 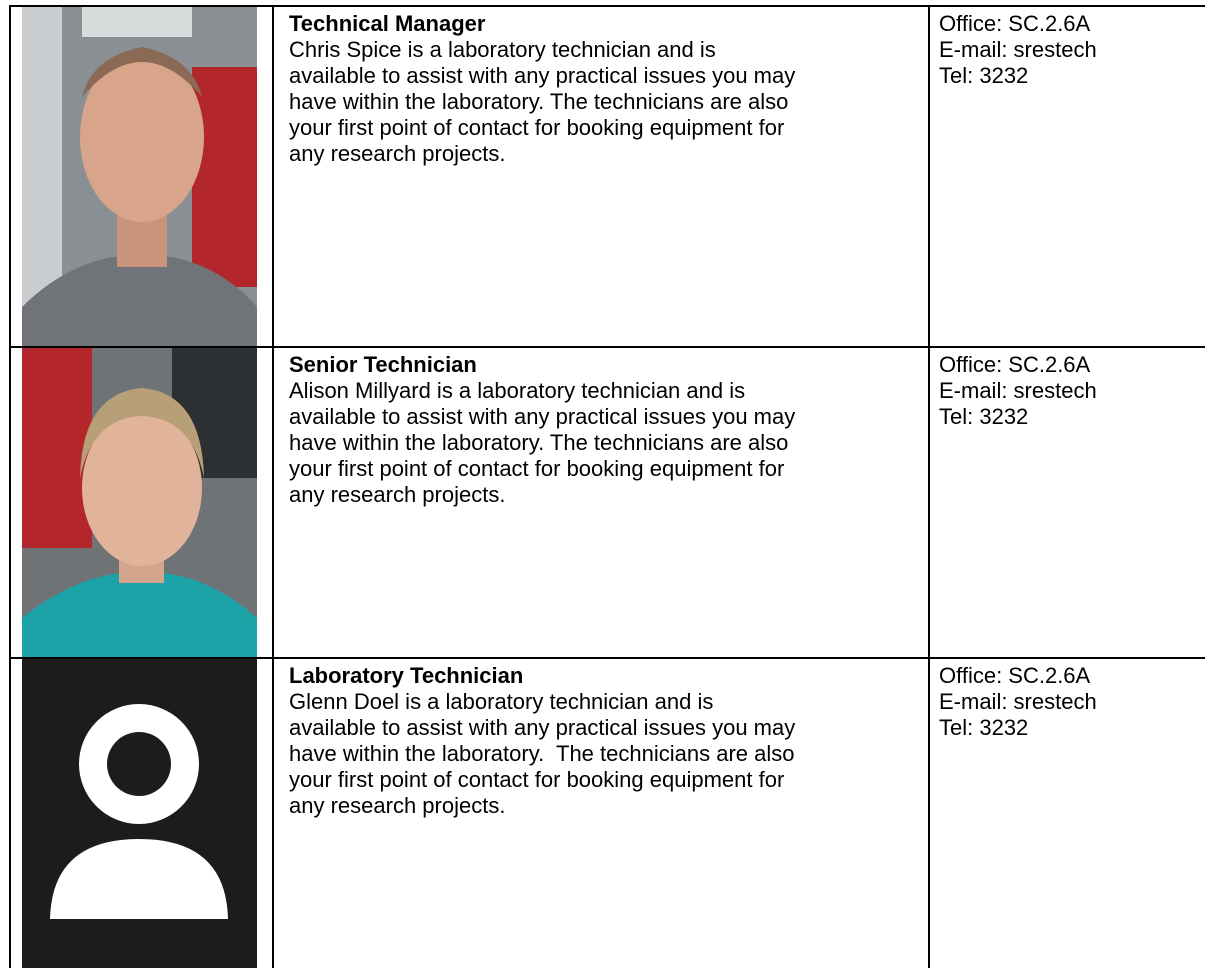 I want to click on role-title: Senior Technician, so click(x=383, y=364).